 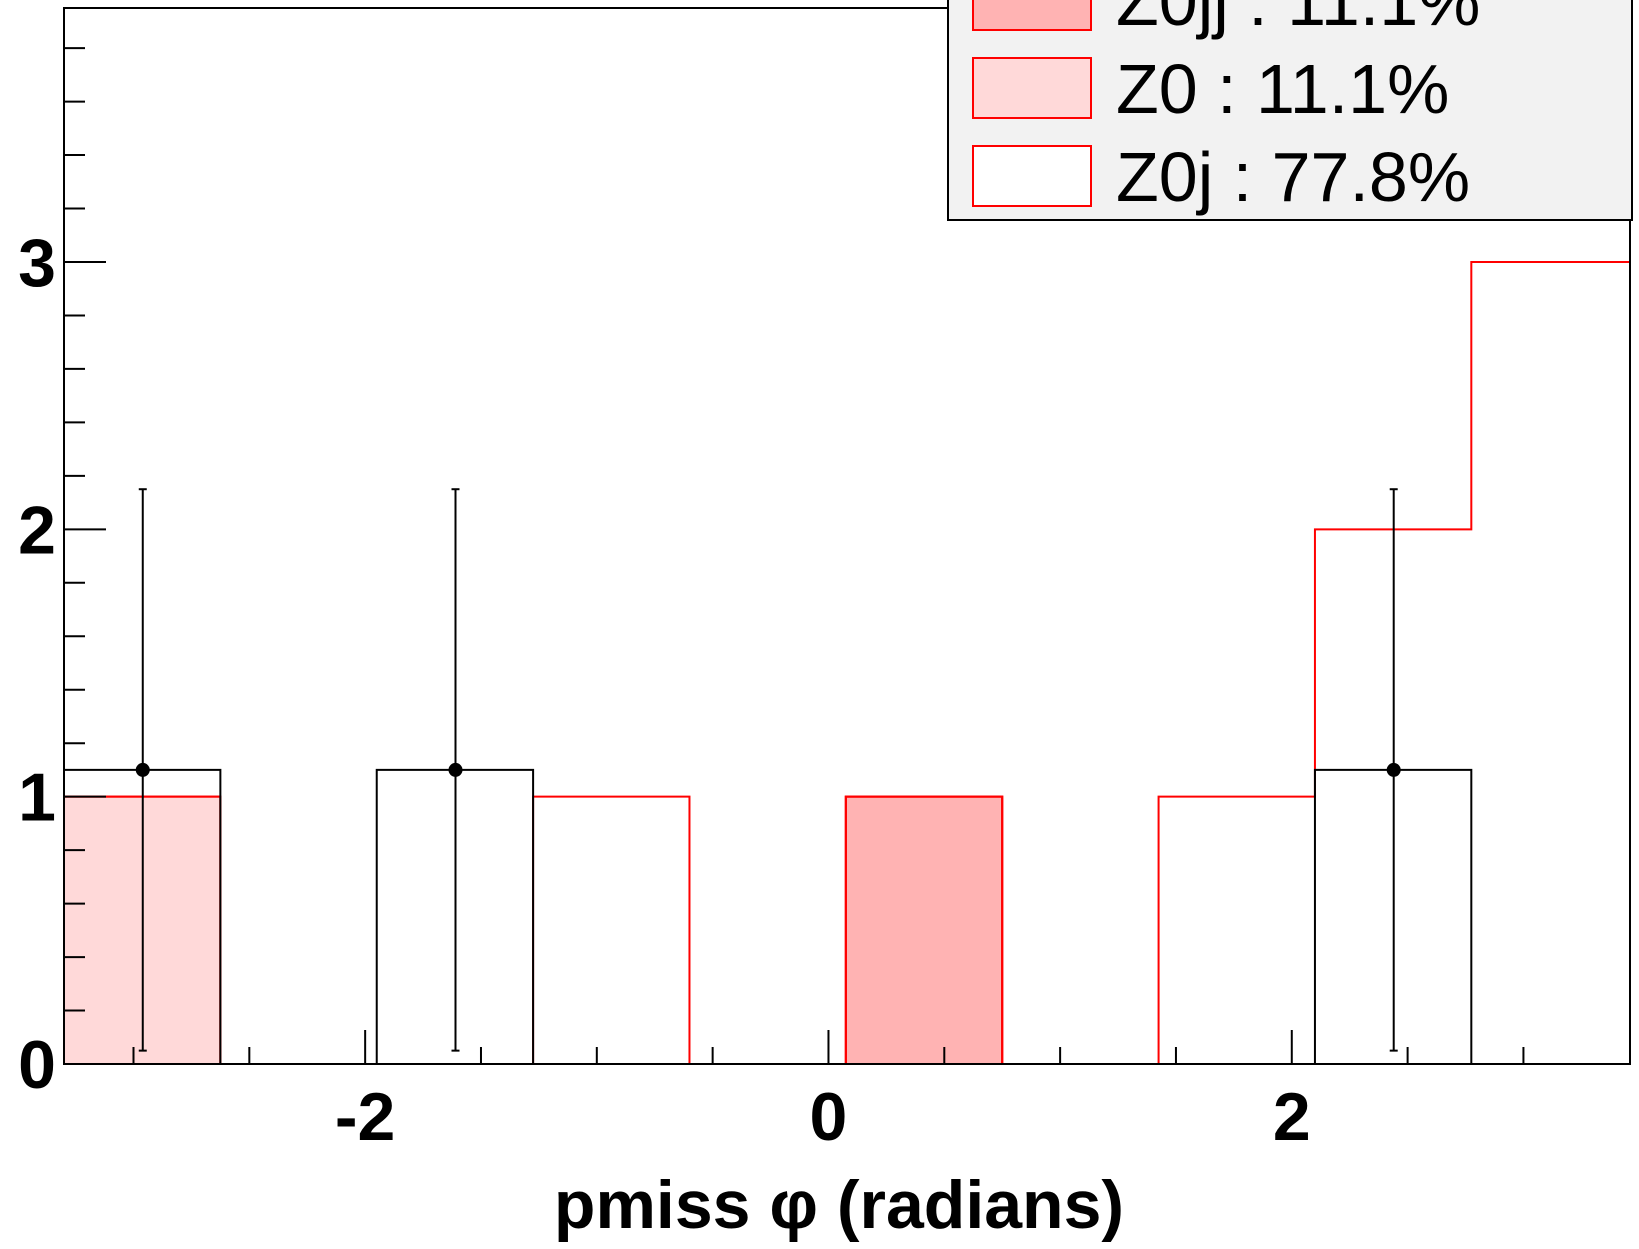 I want to click on legend-label-3: Z0j : 77.8%, so click(x=1293, y=177).